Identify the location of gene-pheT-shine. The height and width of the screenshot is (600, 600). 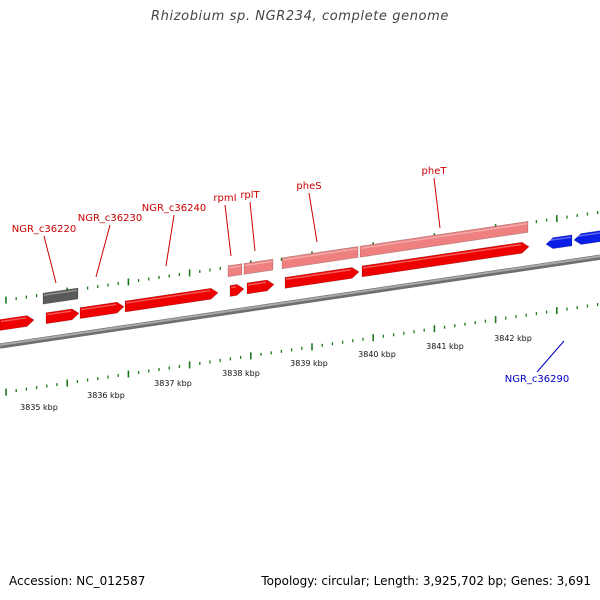
(442, 256).